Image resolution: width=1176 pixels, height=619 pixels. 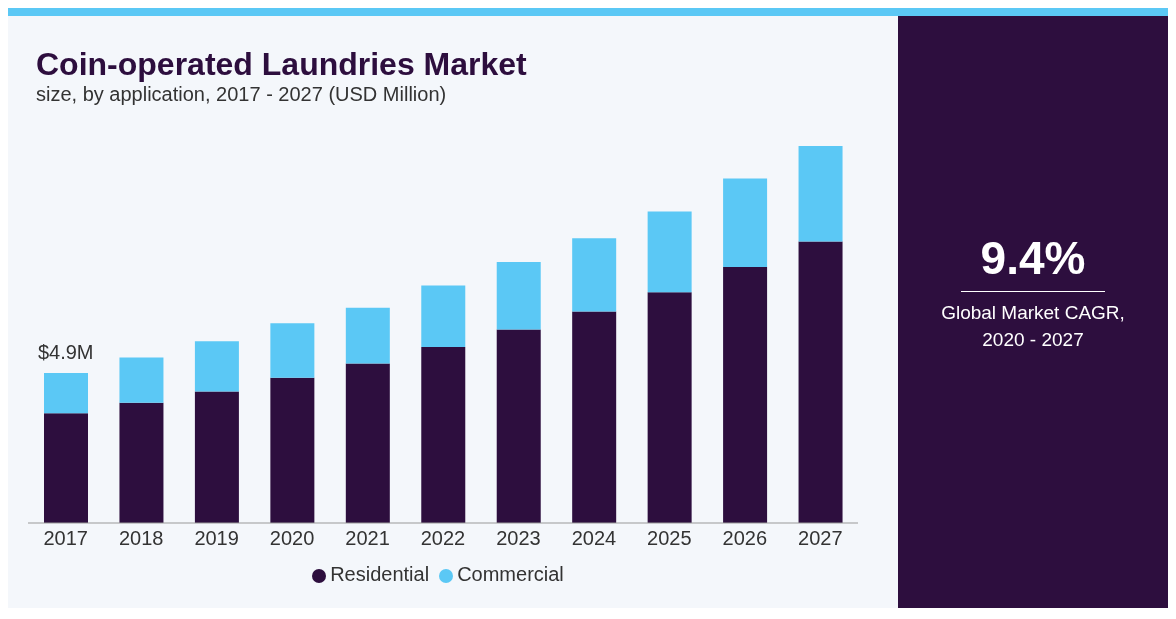 I want to click on x-tick-label: 2022, so click(x=443, y=538).